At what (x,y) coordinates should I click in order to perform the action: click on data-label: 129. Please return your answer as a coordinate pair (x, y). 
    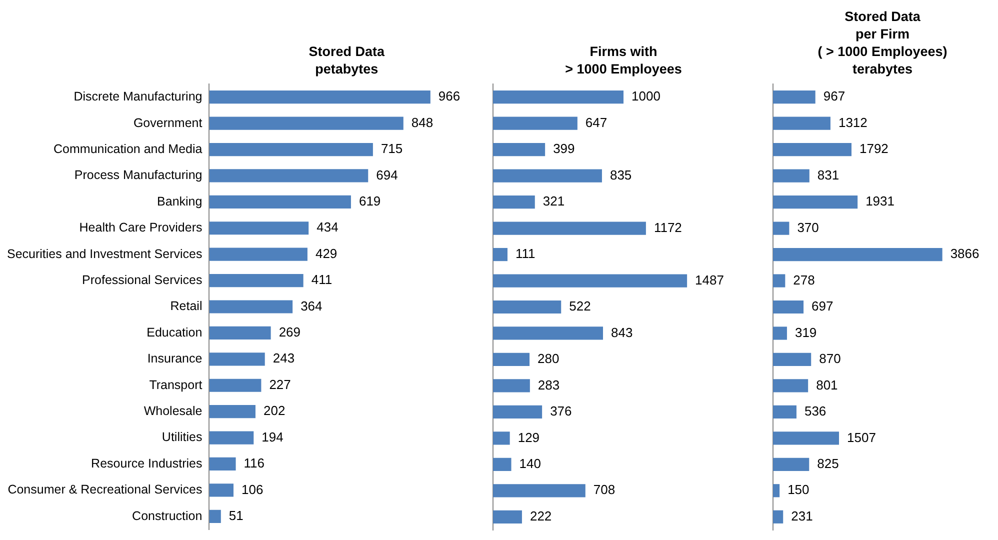
    Looking at the image, I should click on (529, 437).